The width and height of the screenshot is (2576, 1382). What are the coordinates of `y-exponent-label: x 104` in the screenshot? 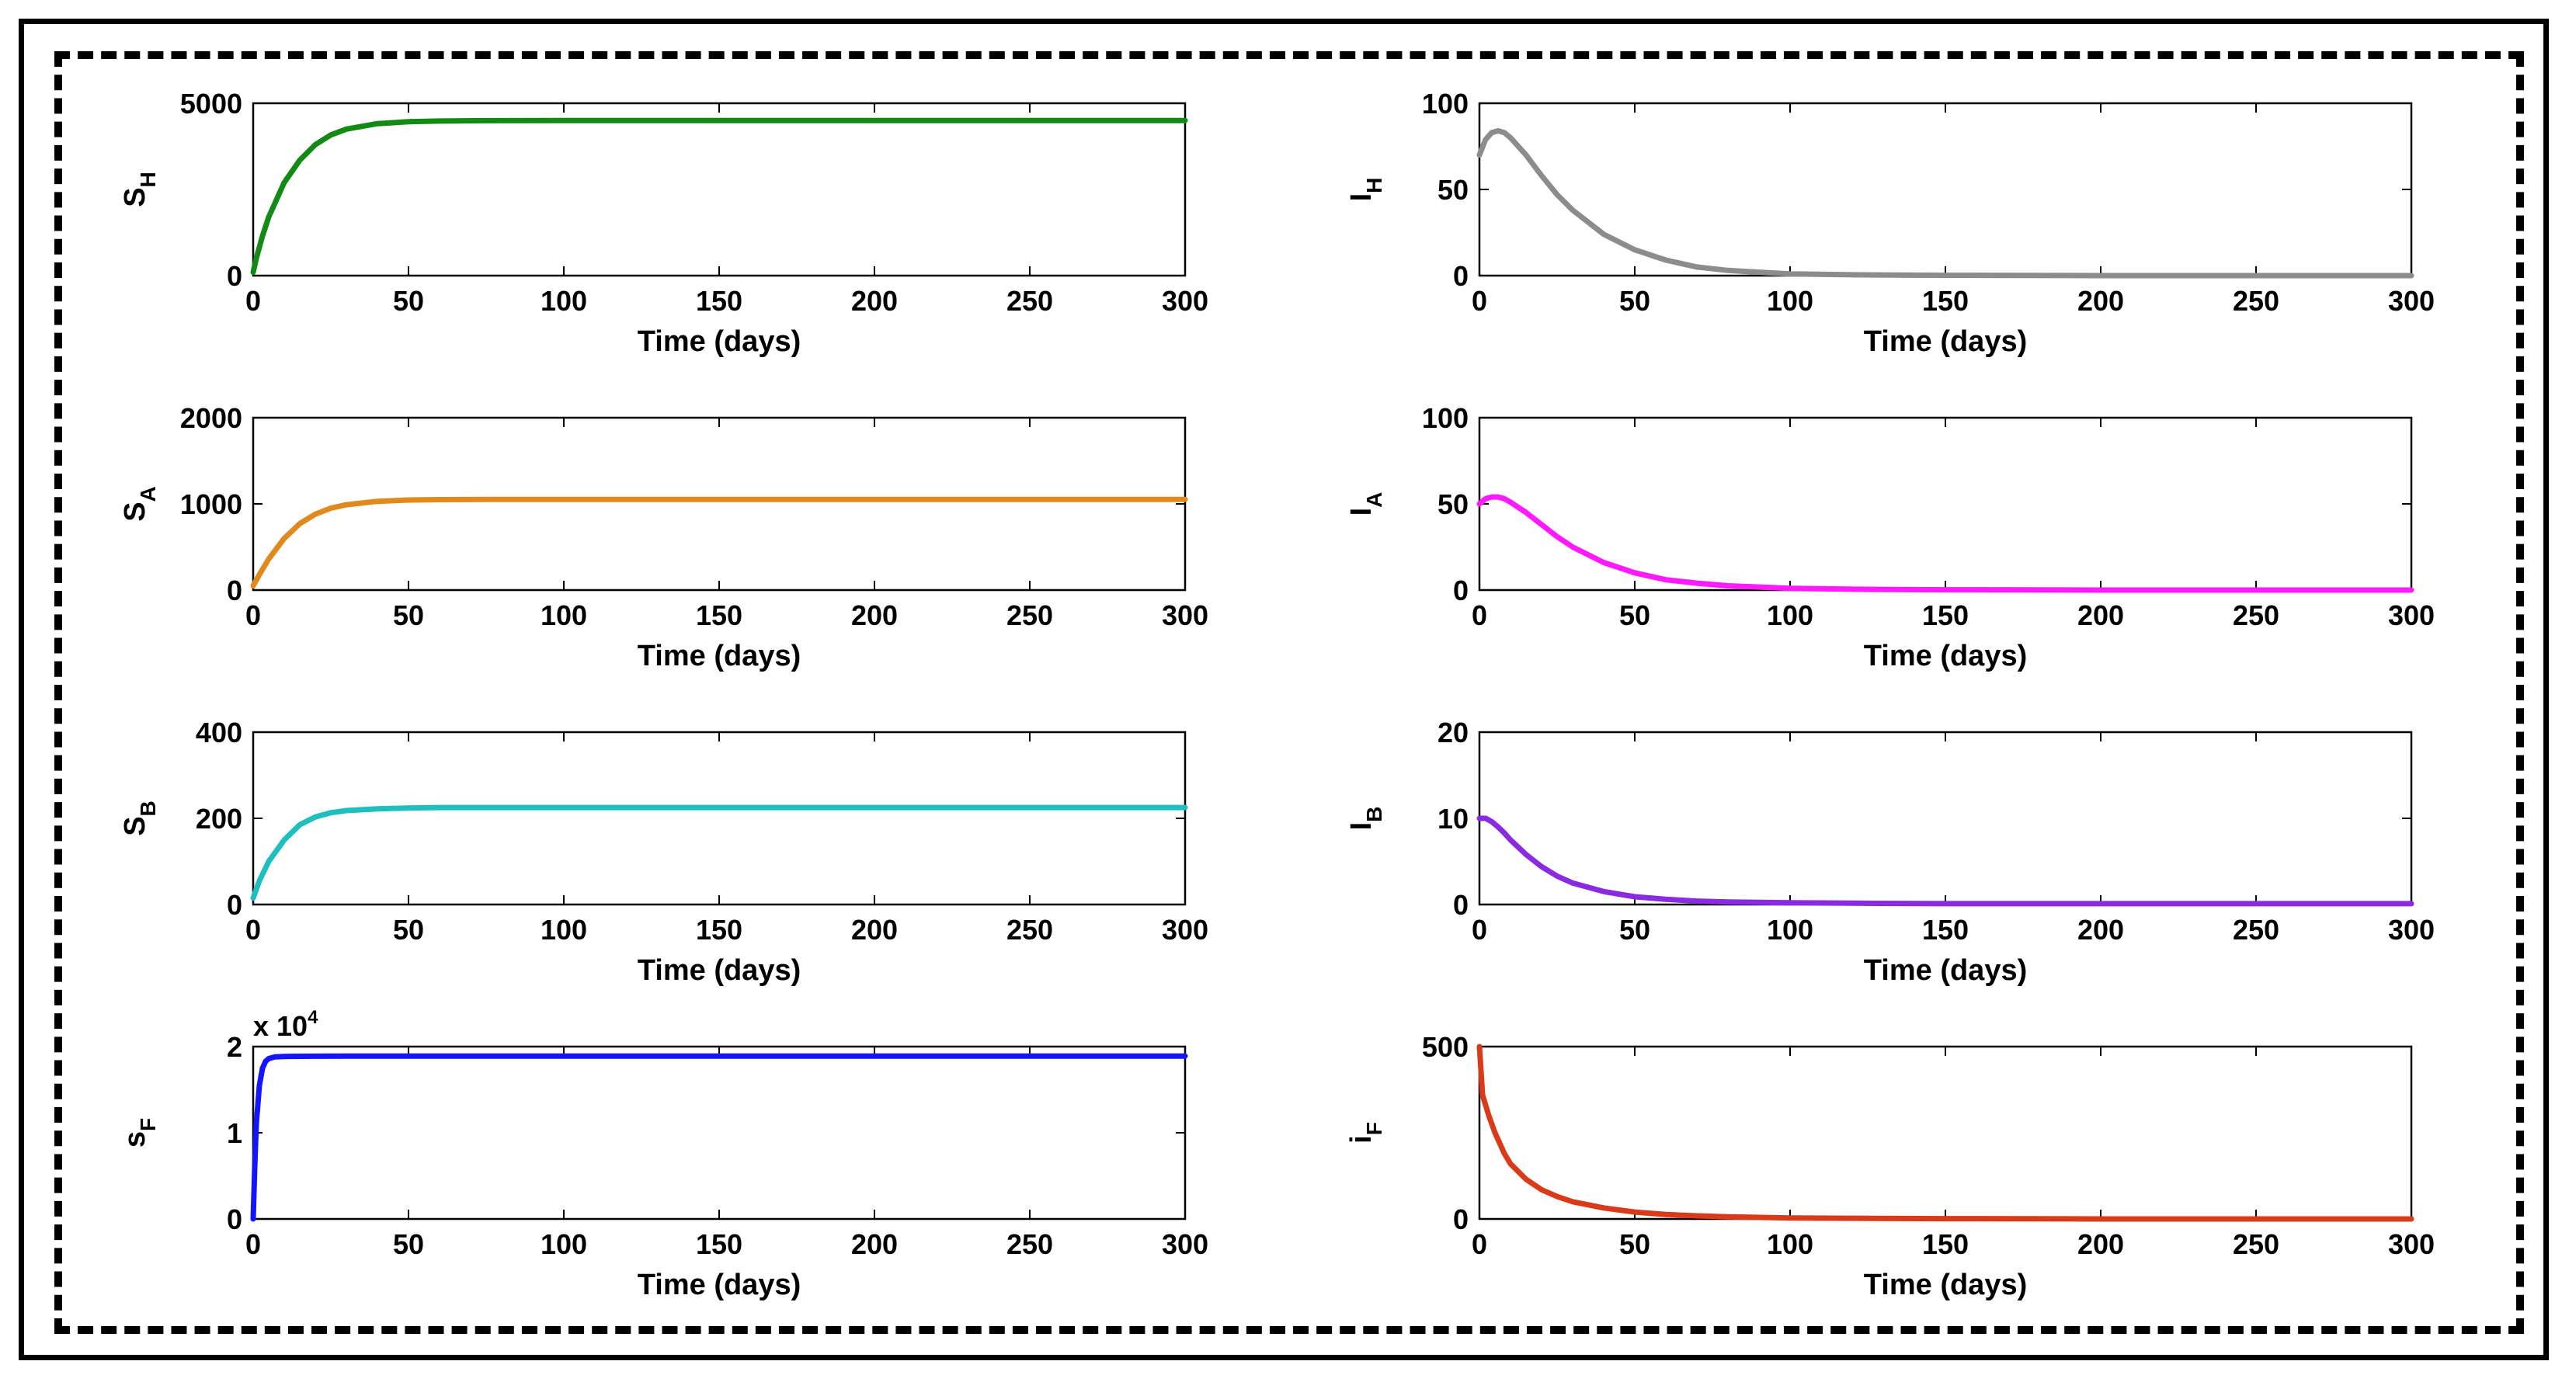 It's located at (285, 1024).